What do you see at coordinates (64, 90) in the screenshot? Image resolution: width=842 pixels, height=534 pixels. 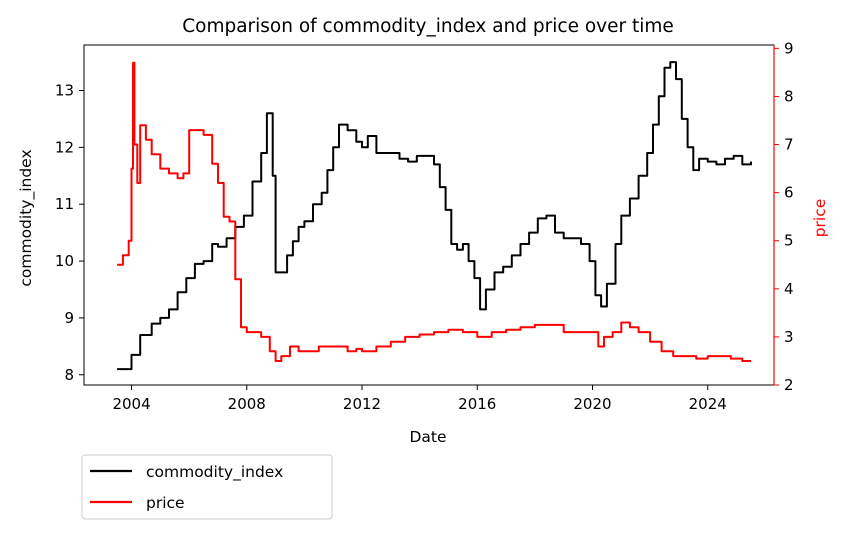 I see `left-y-tick-label: 13` at bounding box center [64, 90].